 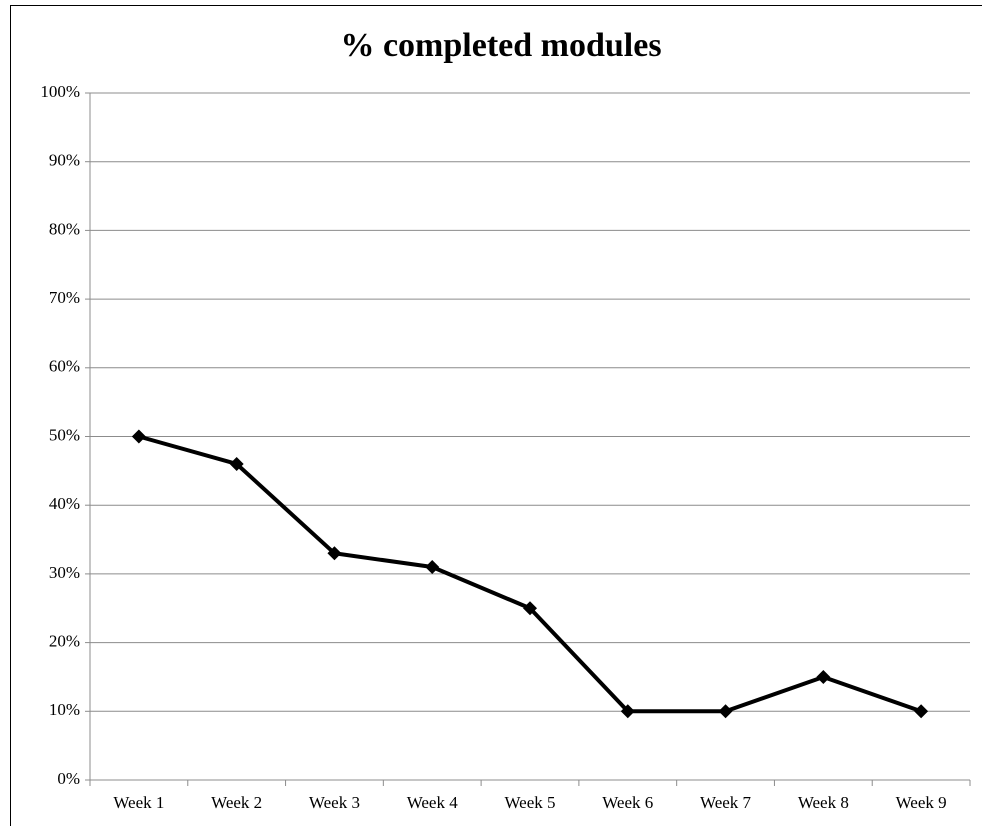 What do you see at coordinates (64, 160) in the screenshot?
I see `y-tick-label: 90%` at bounding box center [64, 160].